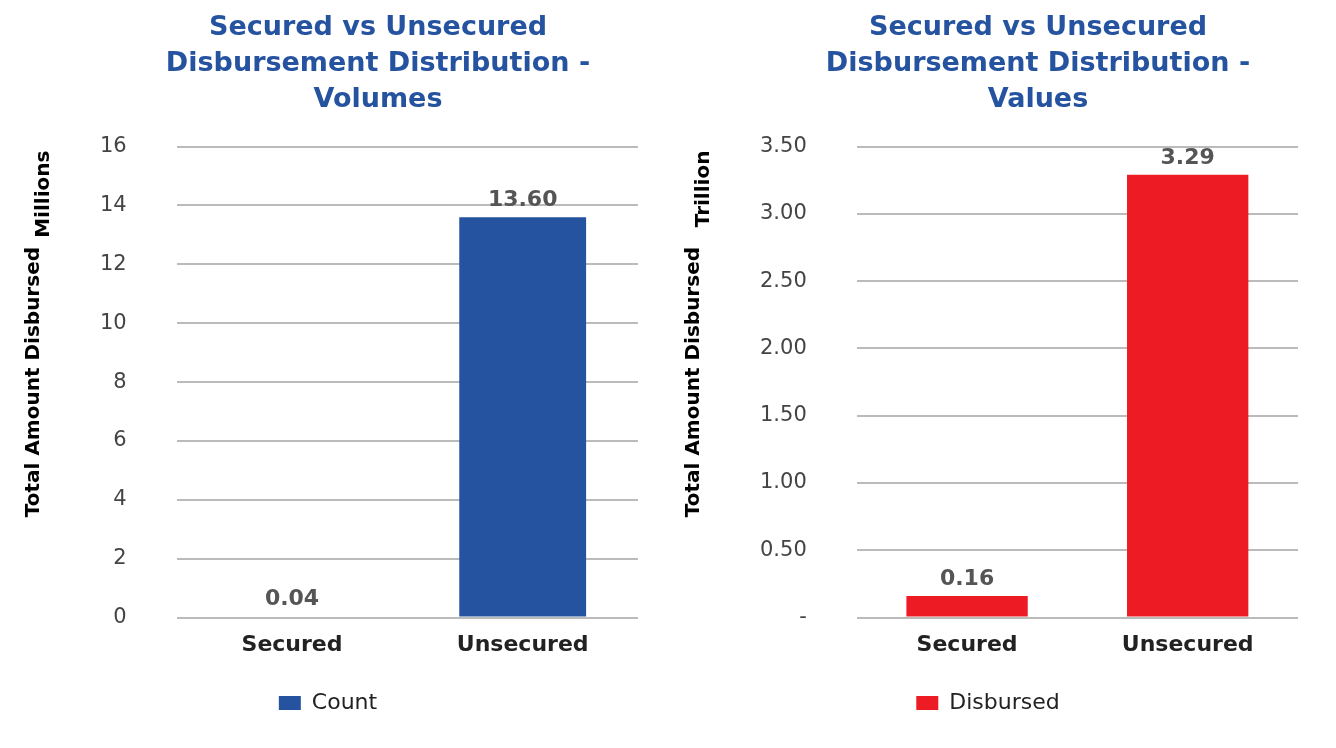 Image resolution: width=1336 pixels, height=748 pixels. What do you see at coordinates (783, 414) in the screenshot?
I see `y-tick-label: 1.50` at bounding box center [783, 414].